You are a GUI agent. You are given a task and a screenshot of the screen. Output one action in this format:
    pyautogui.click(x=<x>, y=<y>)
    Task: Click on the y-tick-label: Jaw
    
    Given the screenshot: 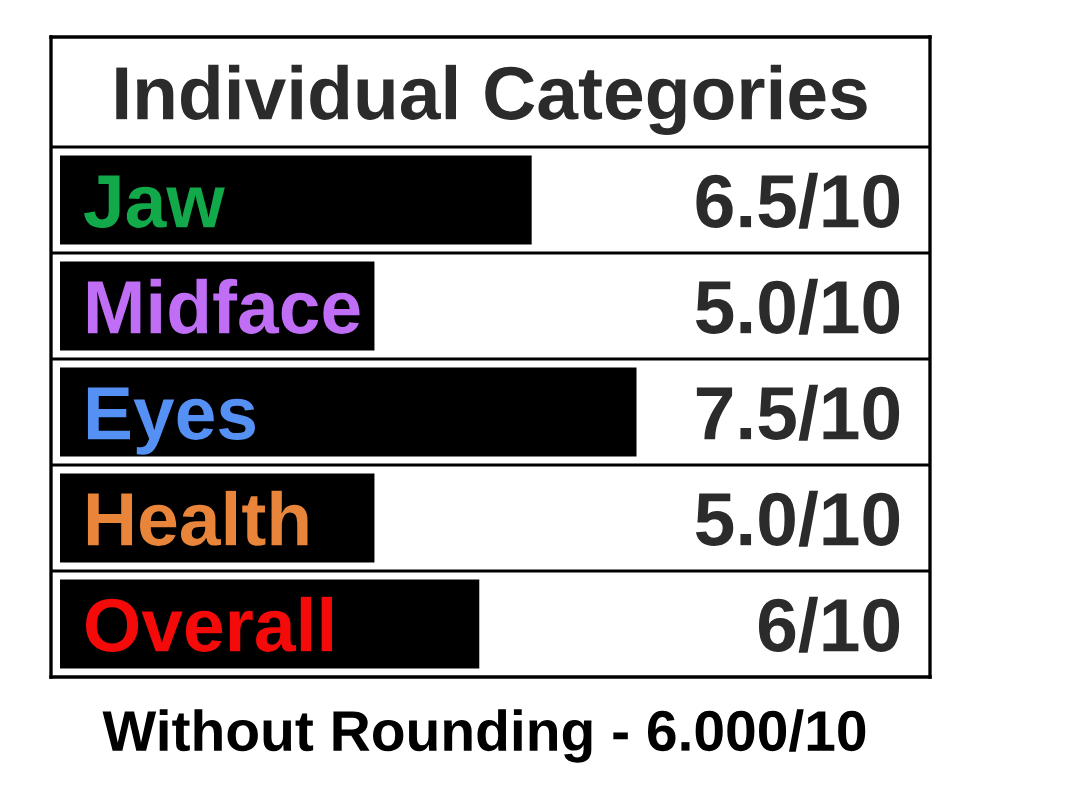 What is the action you would take?
    pyautogui.click(x=154, y=201)
    